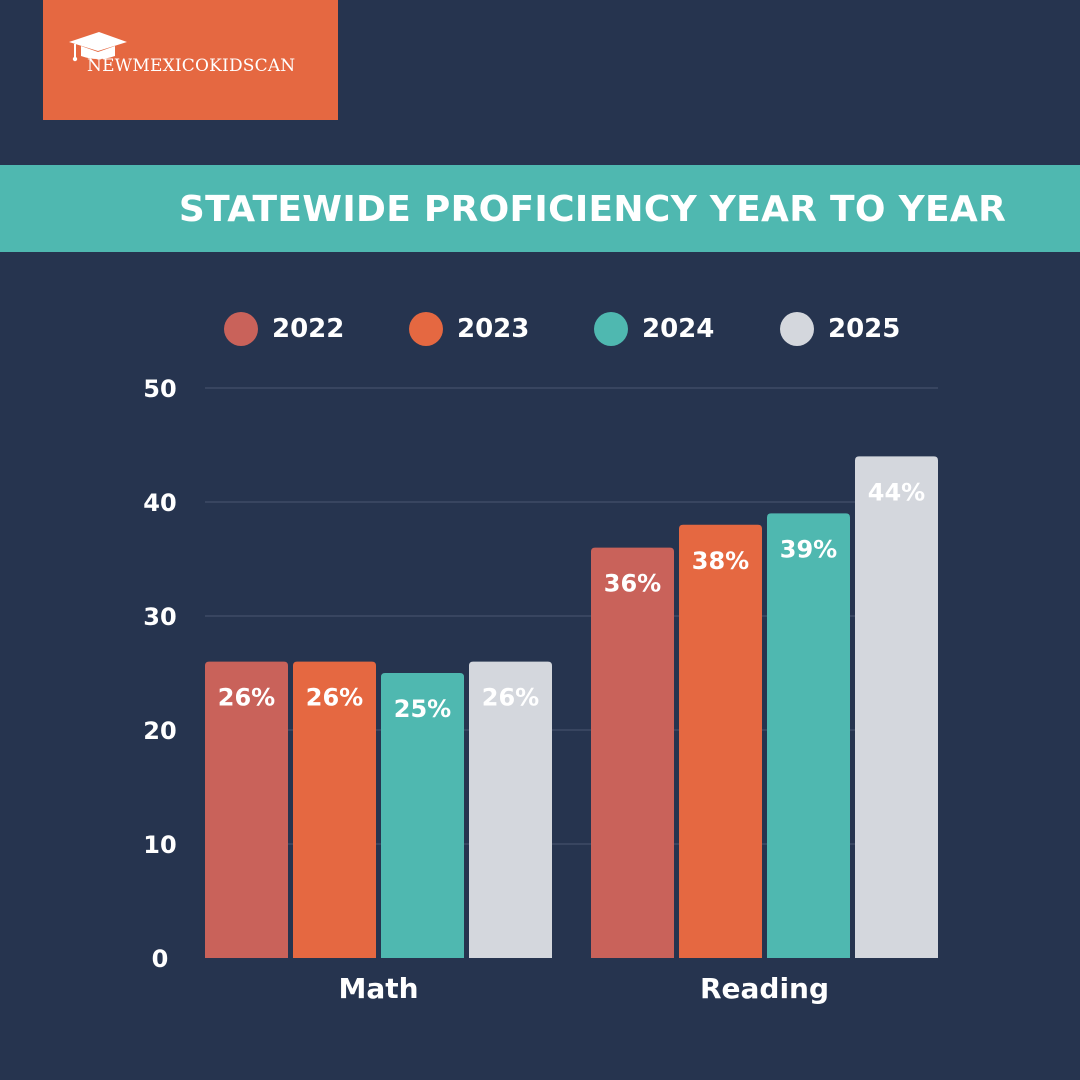 The height and width of the screenshot is (1080, 1080). I want to click on legend-swatch-2024, so click(611, 329).